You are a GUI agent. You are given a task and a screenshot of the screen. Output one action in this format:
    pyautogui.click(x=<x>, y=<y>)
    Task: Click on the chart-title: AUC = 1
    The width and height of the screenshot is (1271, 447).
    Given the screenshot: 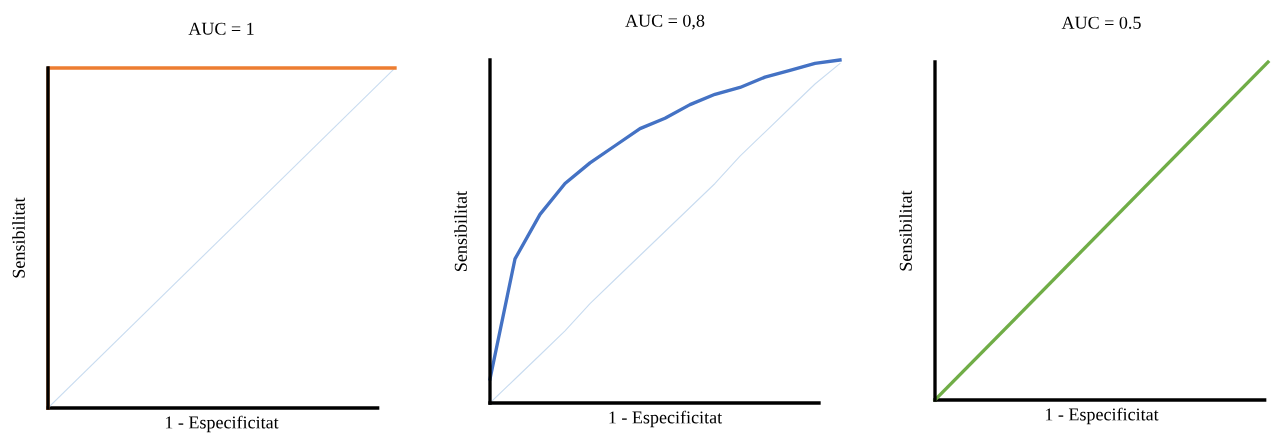 What is the action you would take?
    pyautogui.click(x=221, y=28)
    